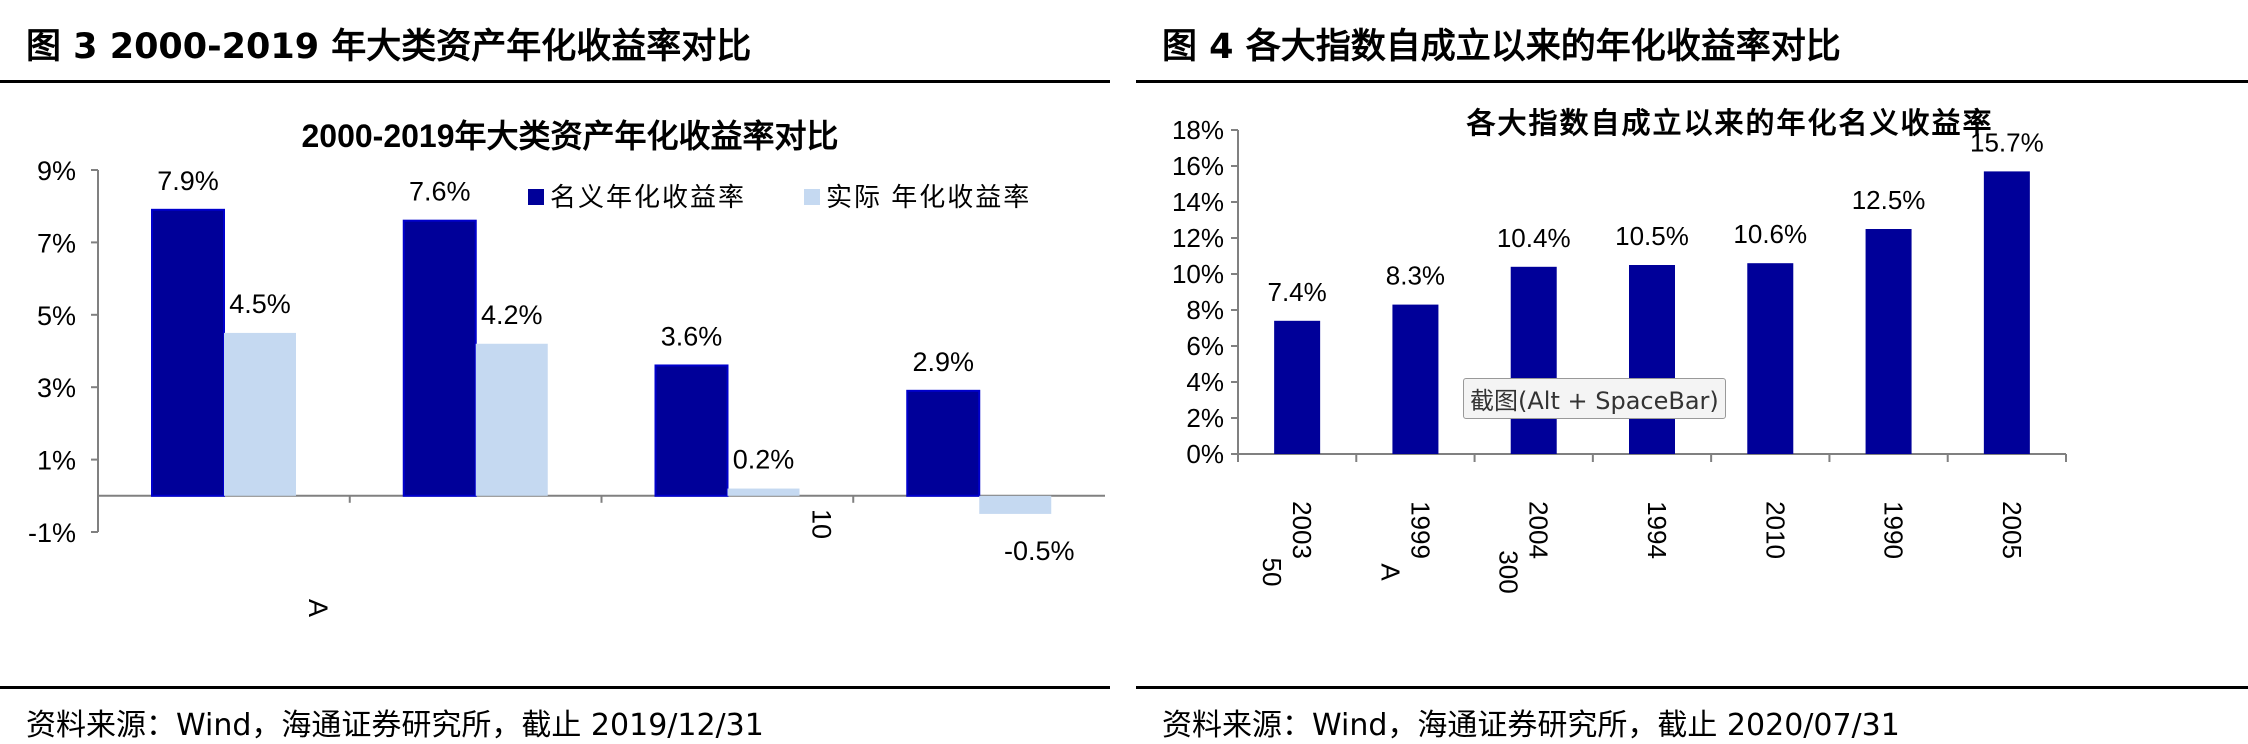 Image resolution: width=2248 pixels, height=744 pixels. What do you see at coordinates (1539, 530) in the screenshot?
I see `x-category-label: 2004` at bounding box center [1539, 530].